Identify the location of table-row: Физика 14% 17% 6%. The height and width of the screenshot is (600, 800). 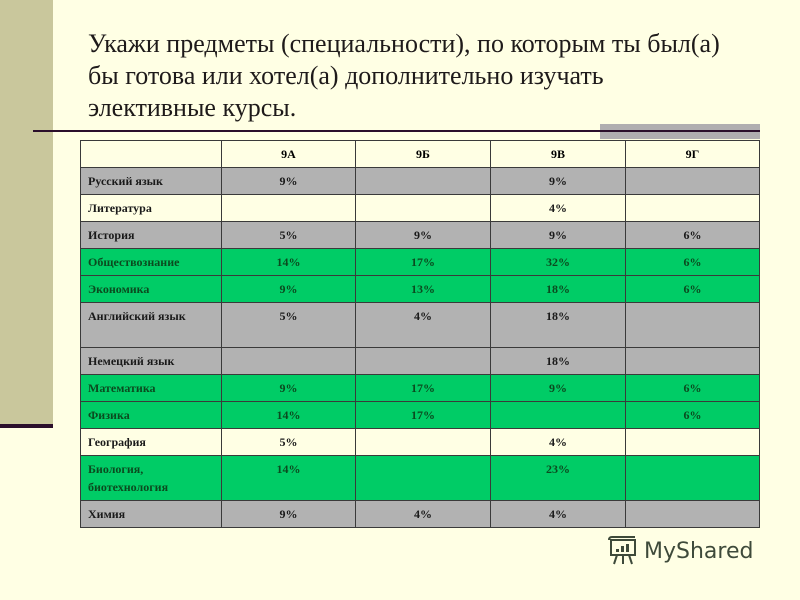
(420, 415).